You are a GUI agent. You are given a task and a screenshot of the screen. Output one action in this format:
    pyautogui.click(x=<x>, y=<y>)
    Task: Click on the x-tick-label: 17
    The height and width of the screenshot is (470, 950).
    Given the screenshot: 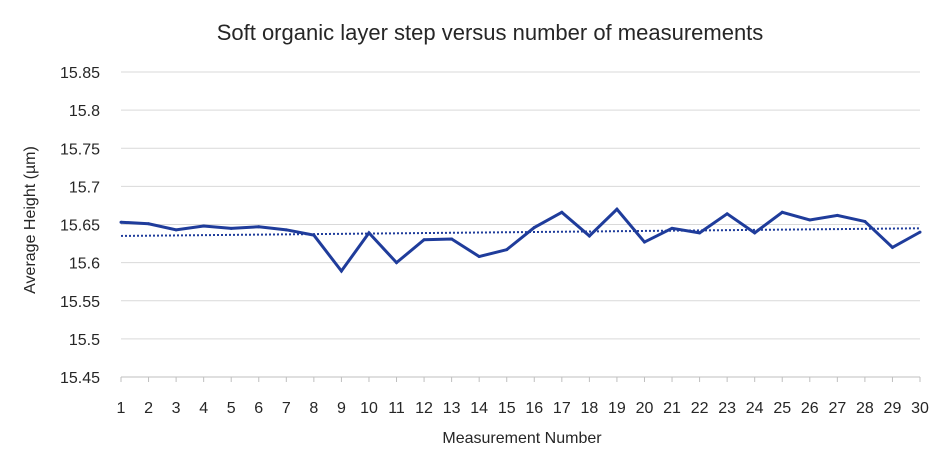 What is the action you would take?
    pyautogui.click(x=562, y=408)
    